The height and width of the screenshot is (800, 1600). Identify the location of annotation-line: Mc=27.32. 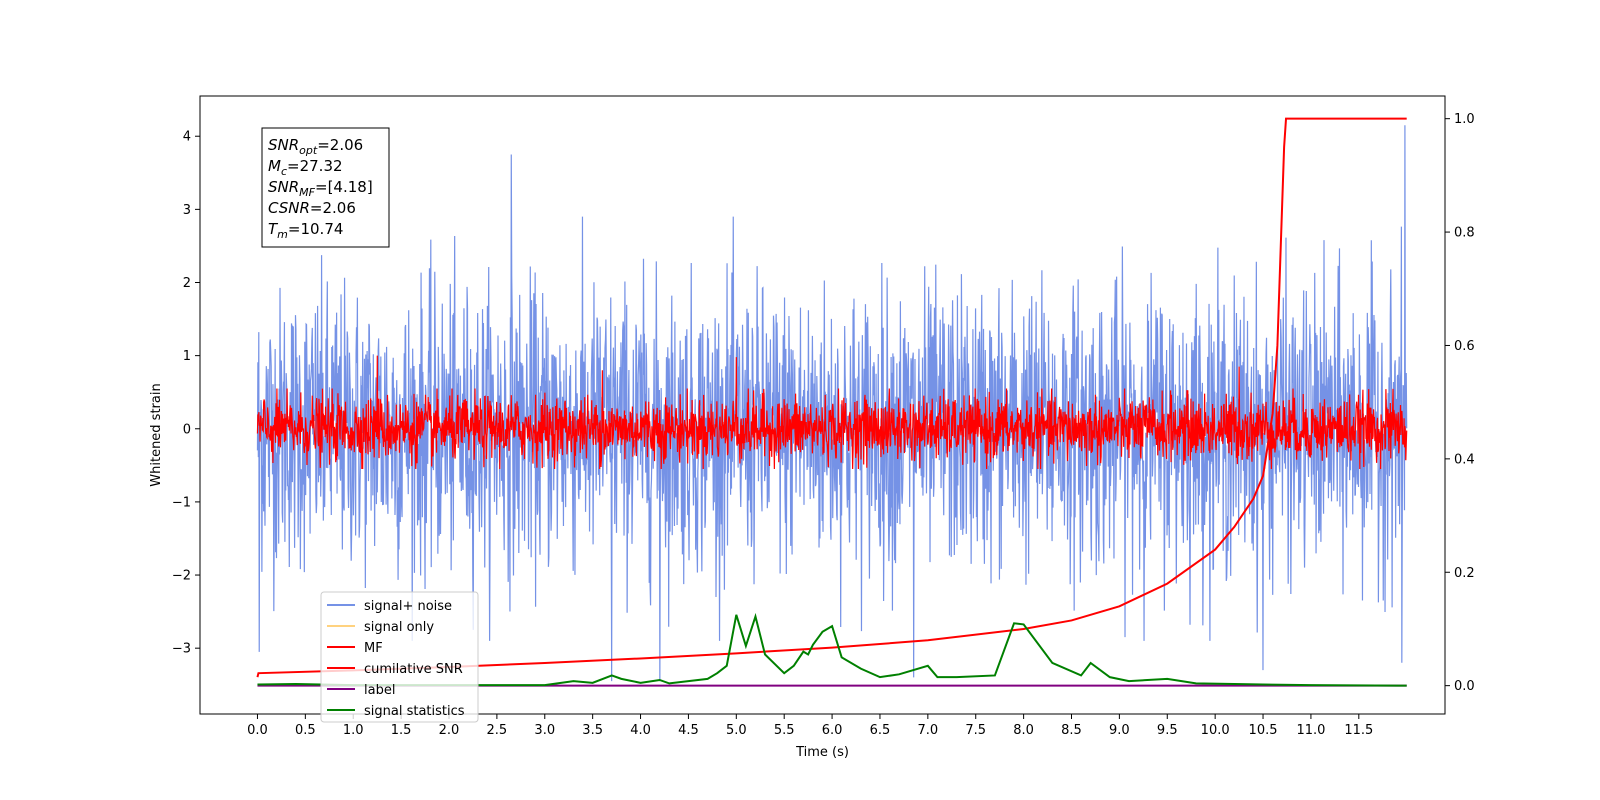
(305, 167).